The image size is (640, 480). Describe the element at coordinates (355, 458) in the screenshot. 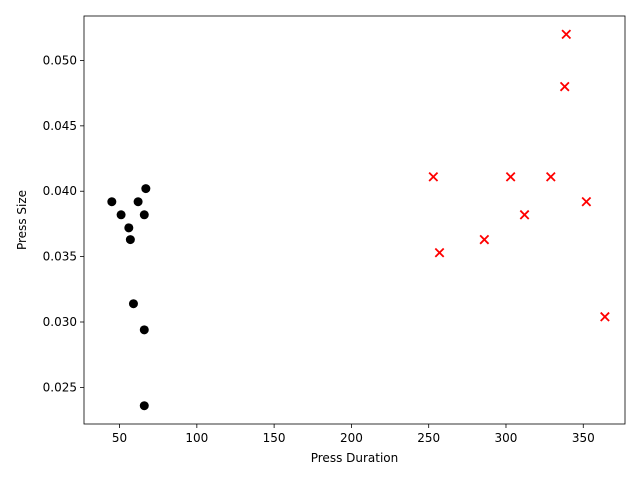

I see `x-axis-label: Press Duration` at that location.